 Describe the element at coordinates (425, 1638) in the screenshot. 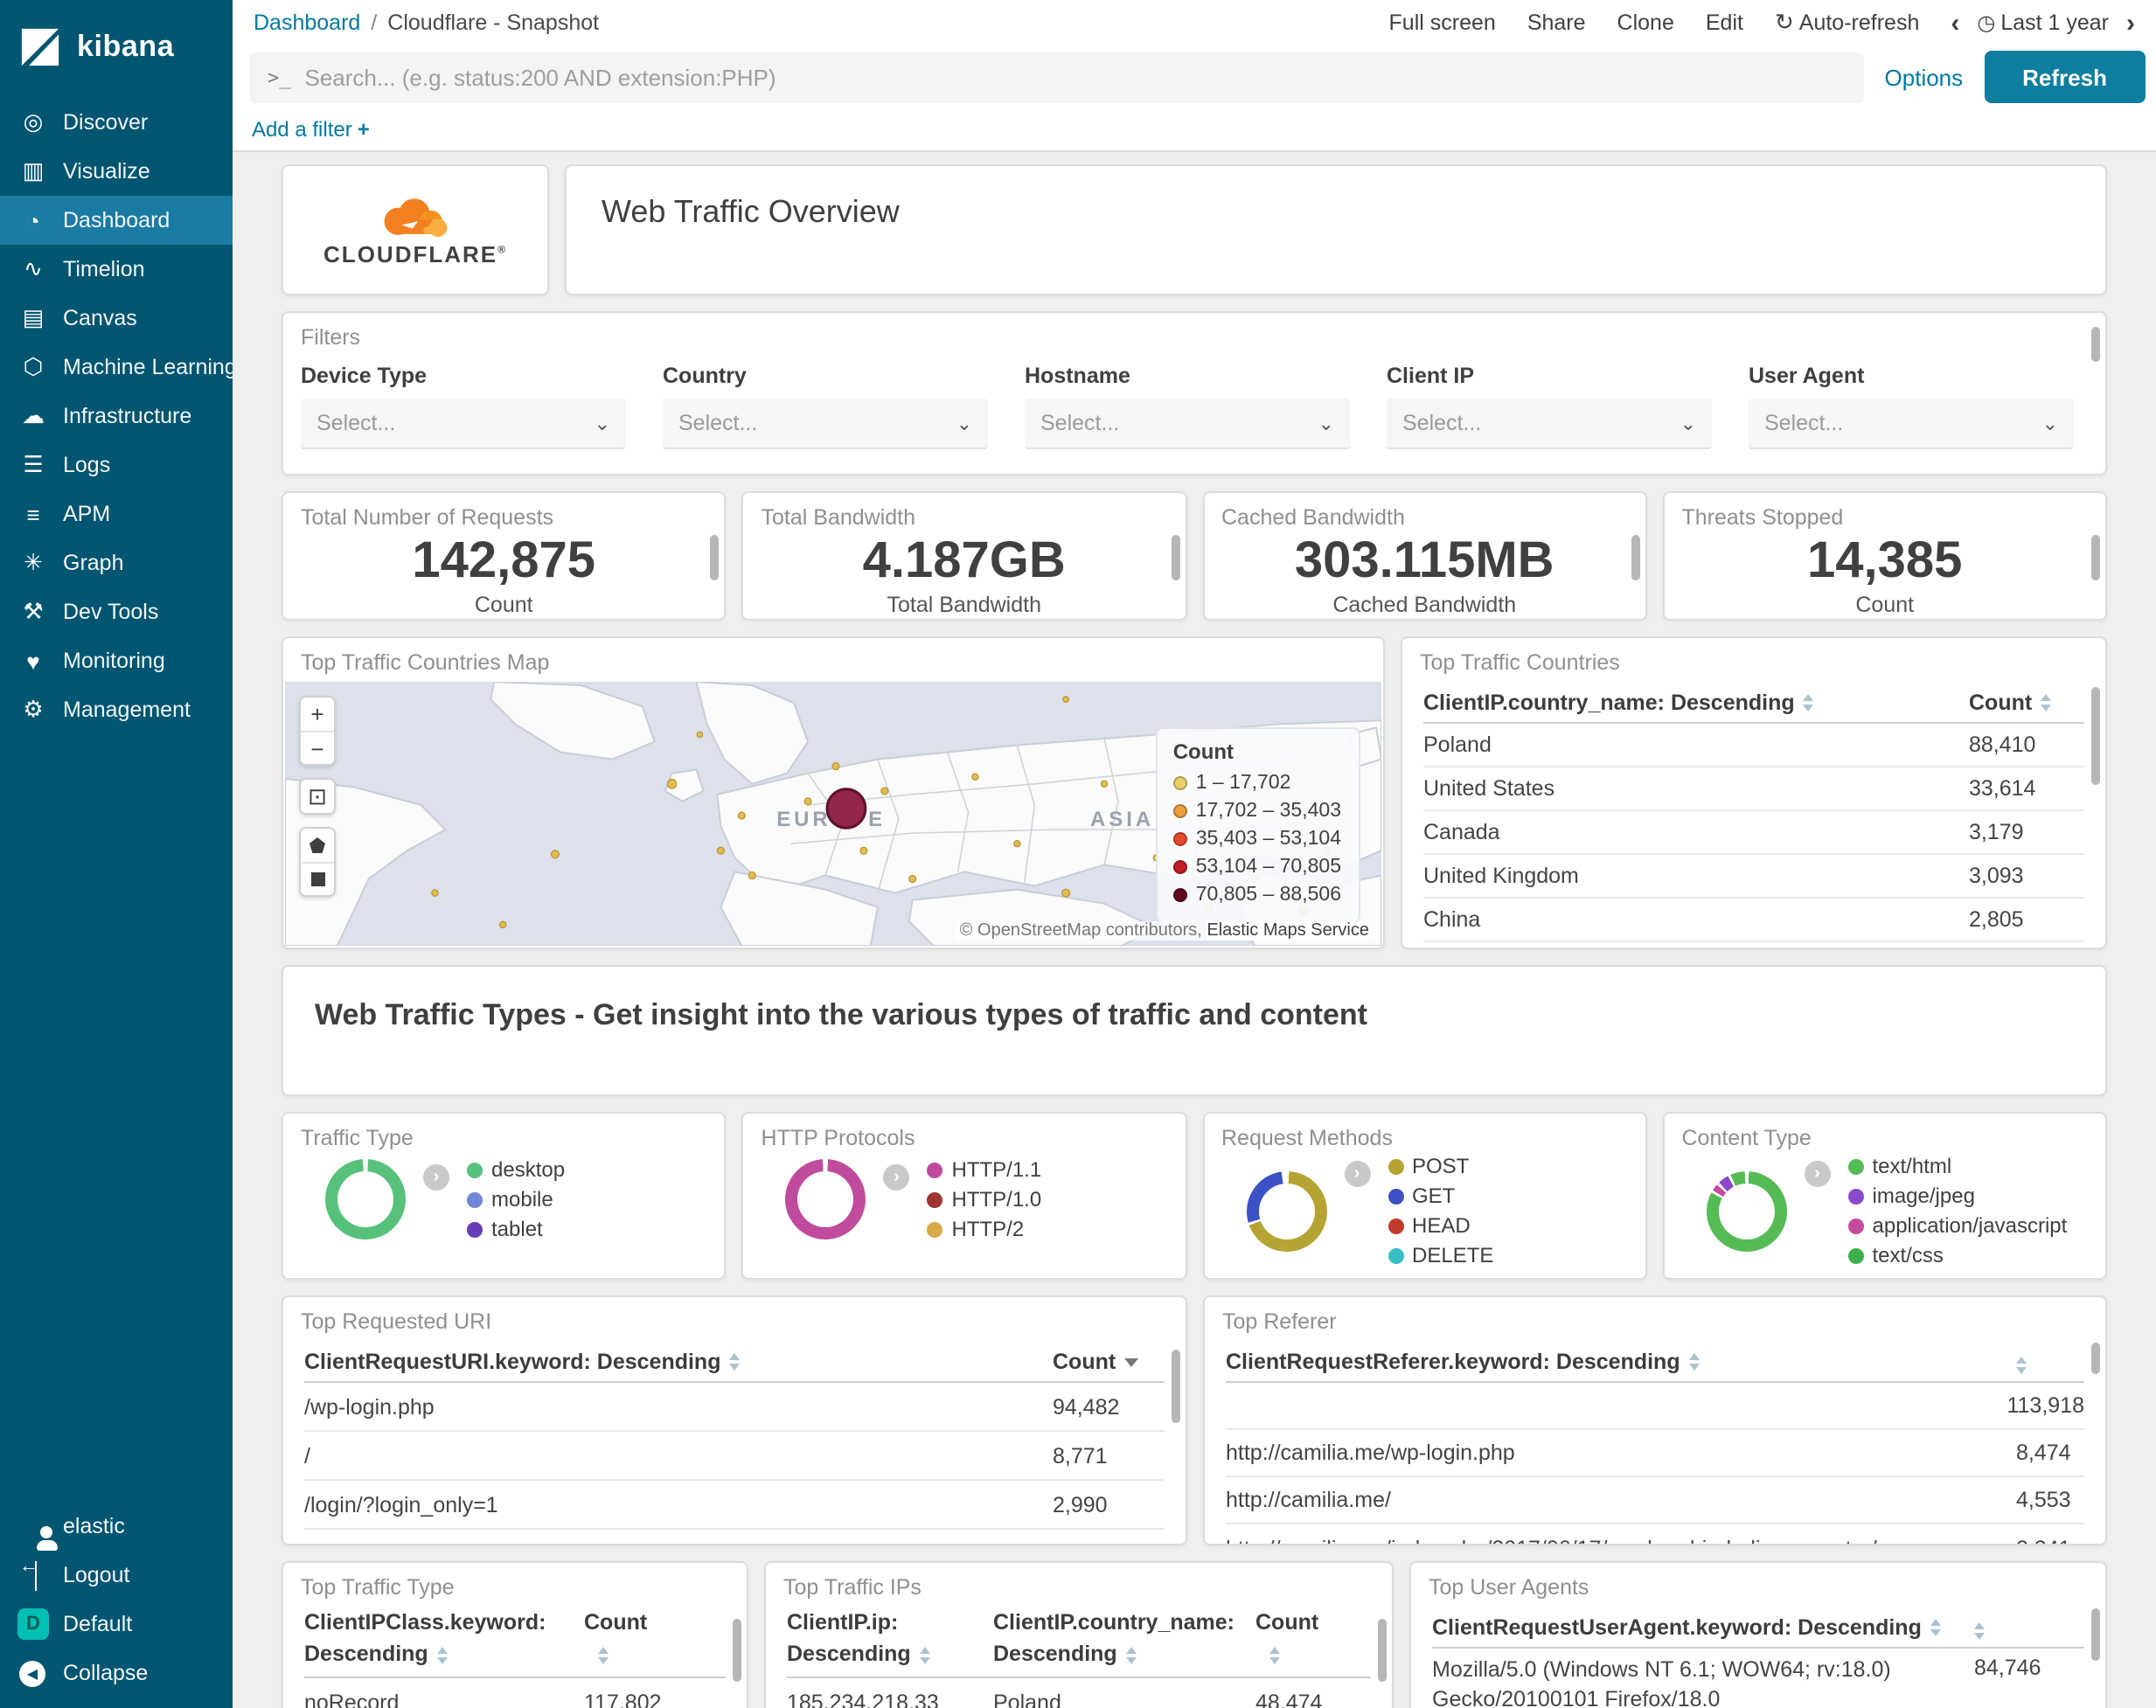

I see `column-header-ipclass: ClientIPClass.keyword: Descending` at that location.